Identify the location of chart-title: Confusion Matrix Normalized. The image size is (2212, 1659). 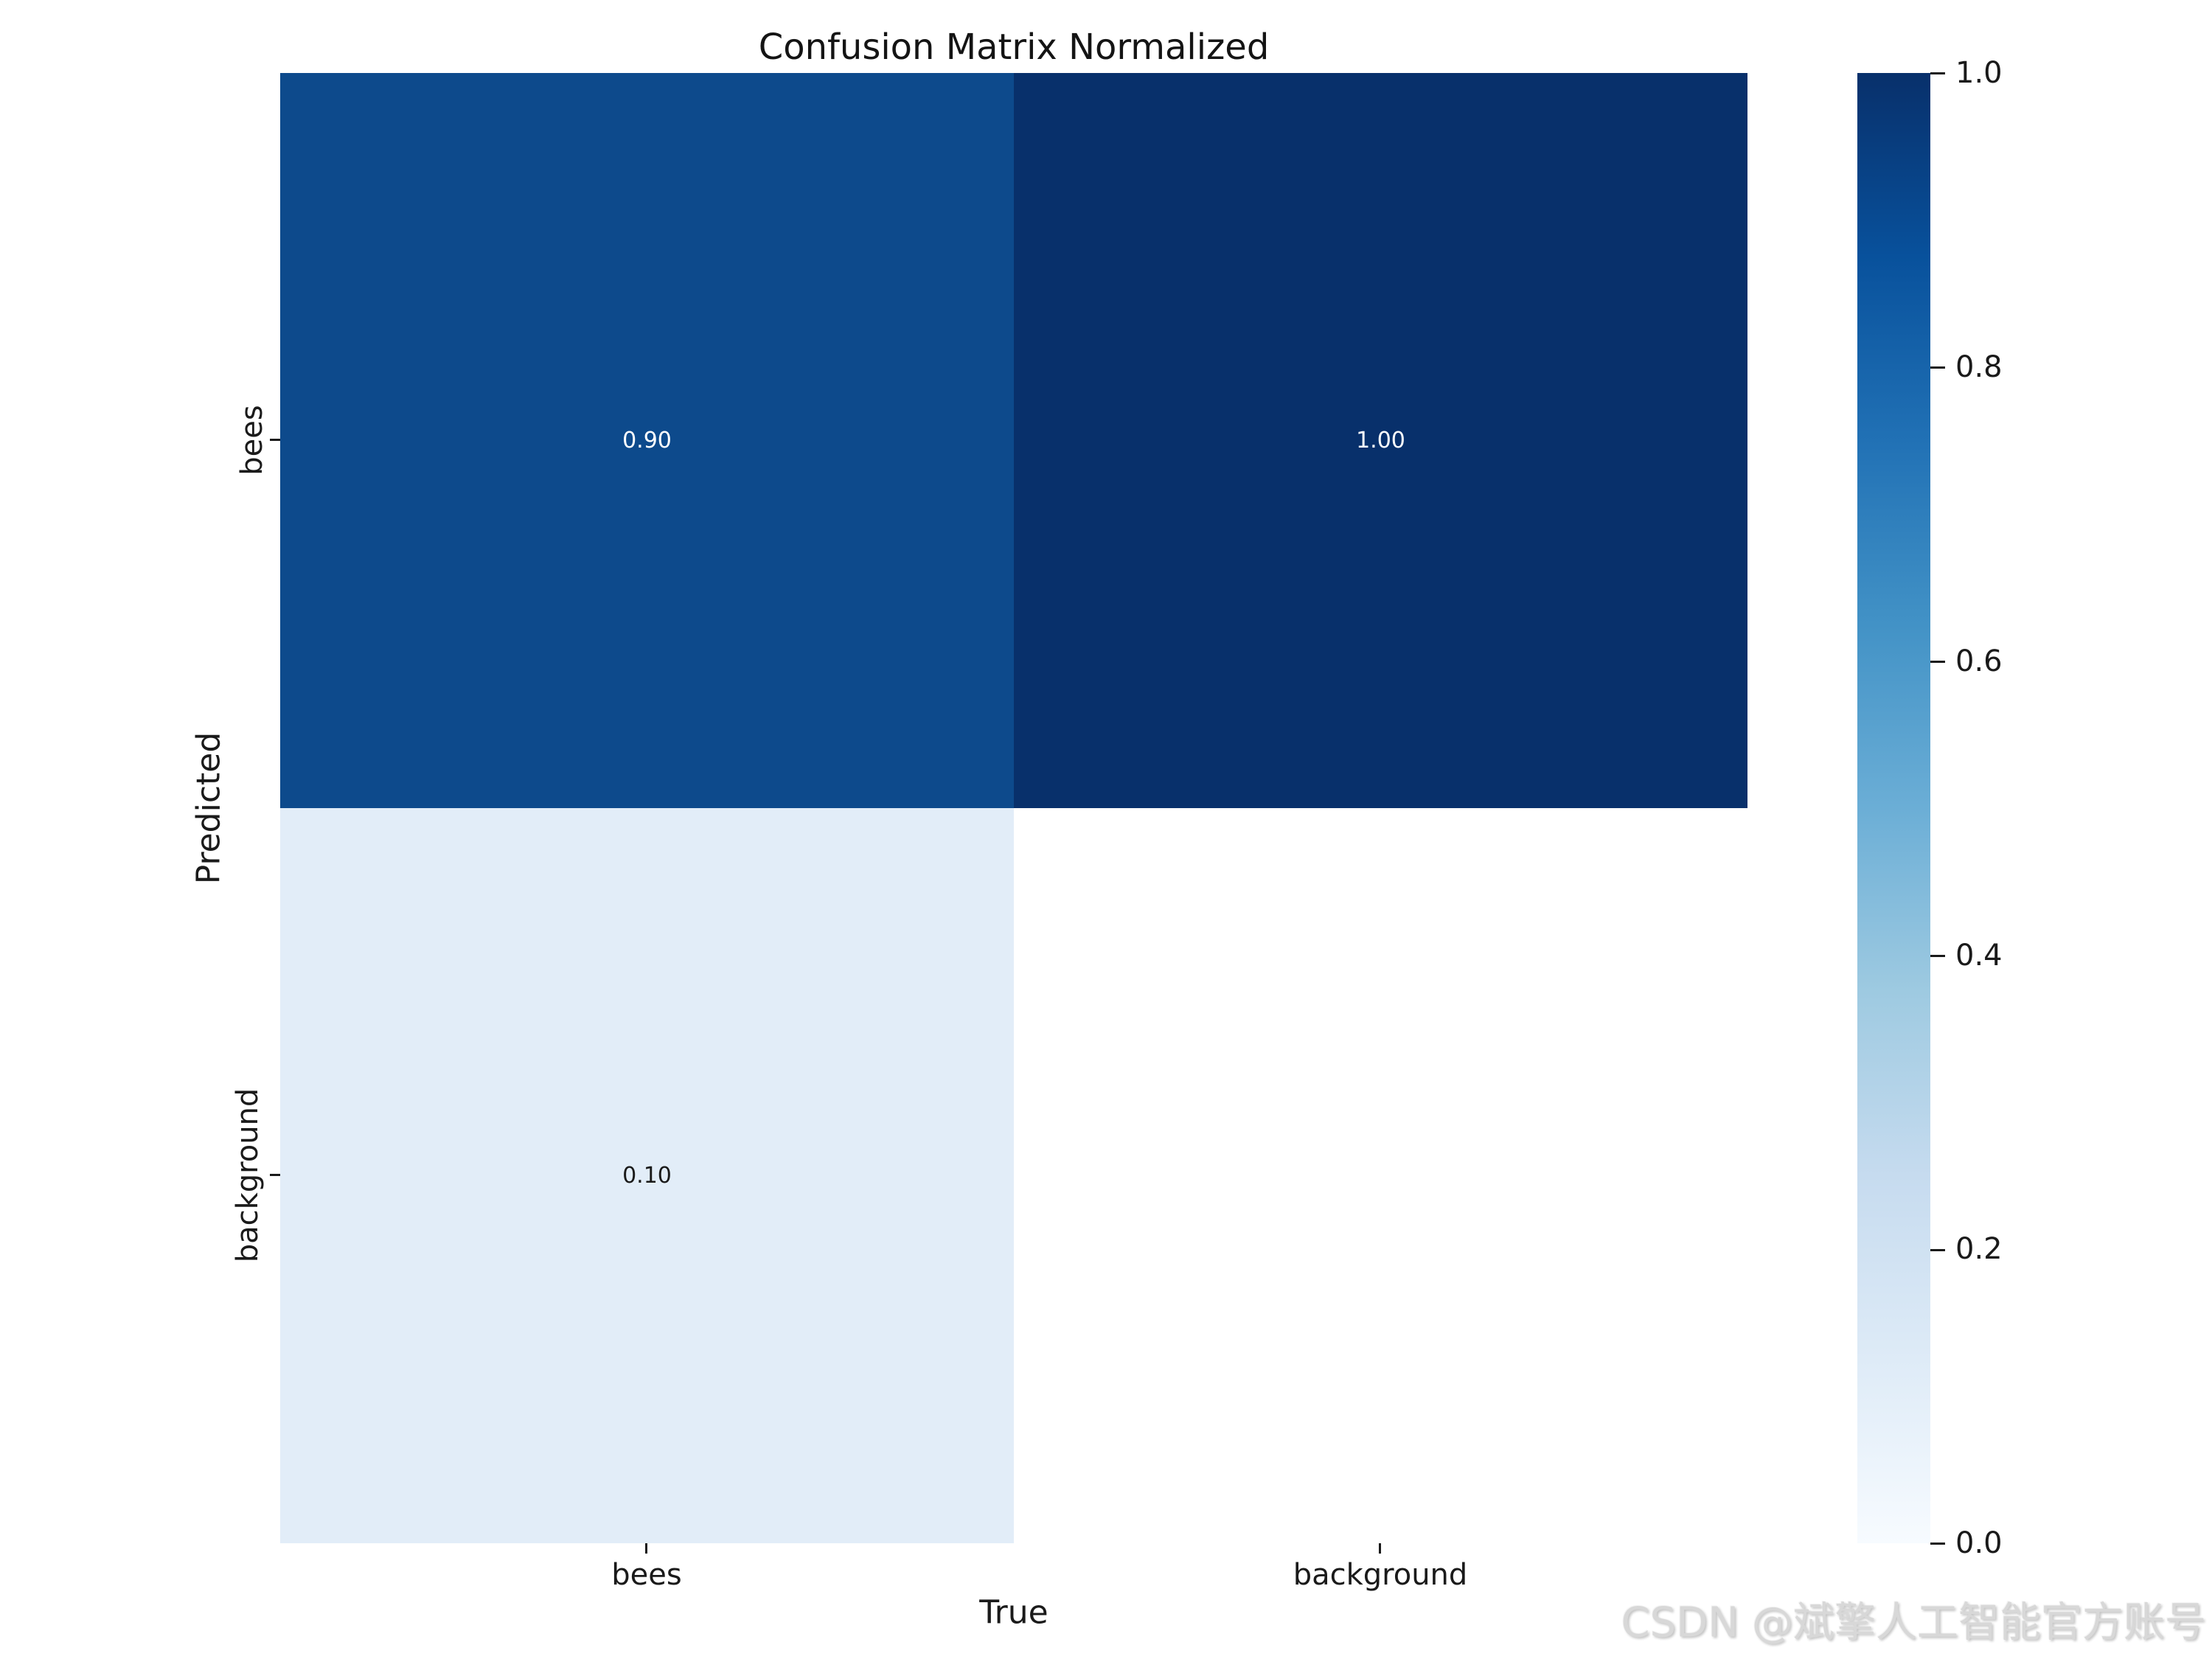
(1014, 47).